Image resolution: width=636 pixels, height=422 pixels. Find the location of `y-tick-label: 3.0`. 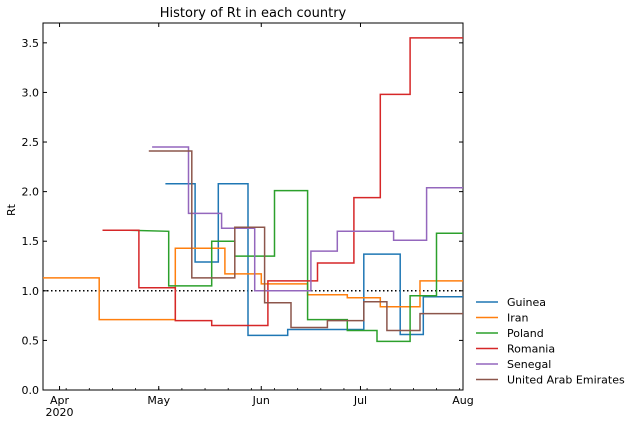

y-tick-label: 3.0 is located at coordinates (31, 92).